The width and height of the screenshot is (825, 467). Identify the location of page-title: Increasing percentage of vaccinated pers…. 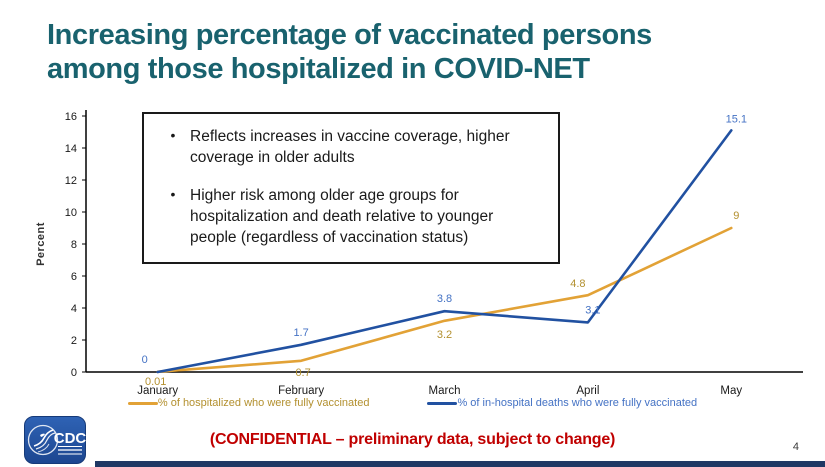
(417, 52).